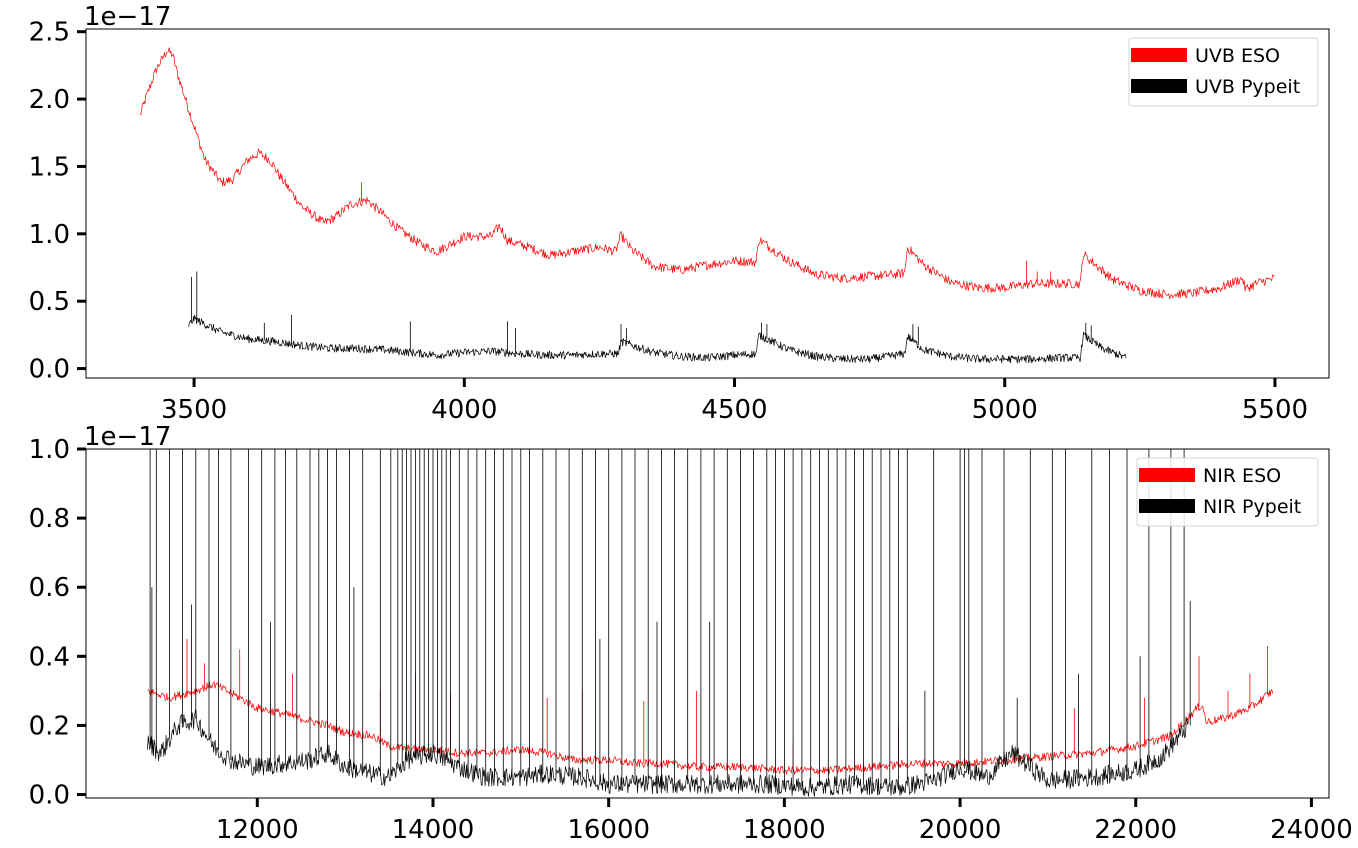 This screenshot has width=1358, height=848. I want to click on legend-label: NIR Pypeit, so click(1252, 507).